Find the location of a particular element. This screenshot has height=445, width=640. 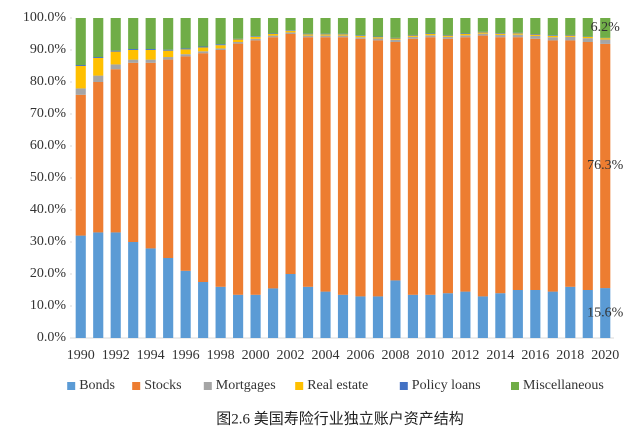

legend-label: Bonds is located at coordinates (97, 385).